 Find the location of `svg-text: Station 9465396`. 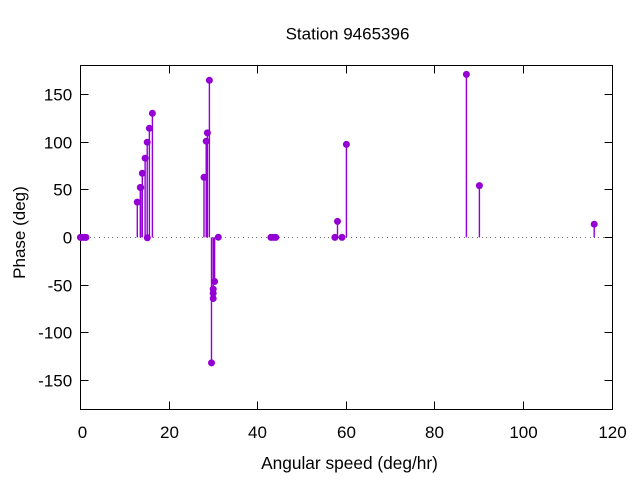

svg-text: Station 9465396 is located at coordinates (348, 33).